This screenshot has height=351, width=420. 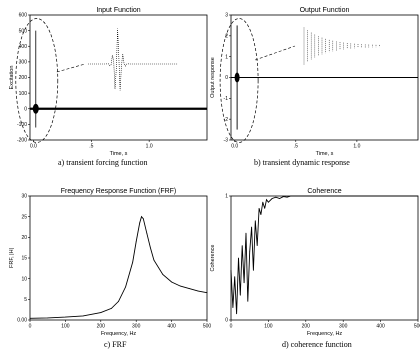 What do you see at coordinates (324, 191) in the screenshot?
I see `p4-title: Coherence` at bounding box center [324, 191].